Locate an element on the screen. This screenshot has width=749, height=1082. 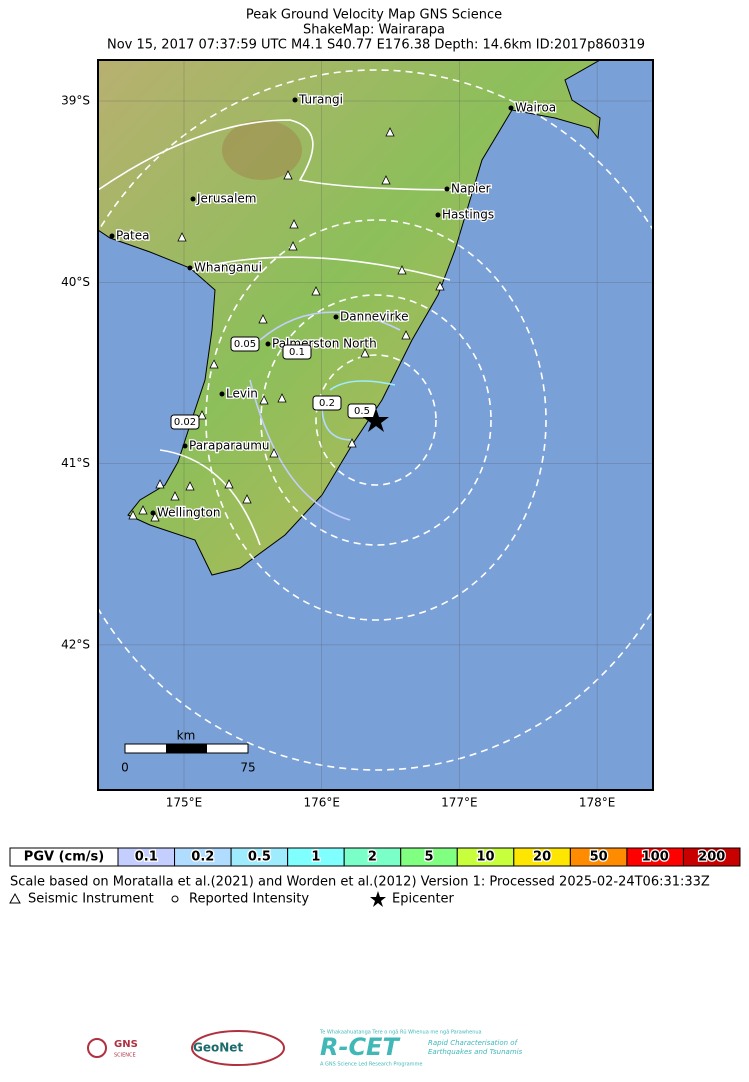
symbol-label: Seismic Instrument is located at coordinates (91, 899).